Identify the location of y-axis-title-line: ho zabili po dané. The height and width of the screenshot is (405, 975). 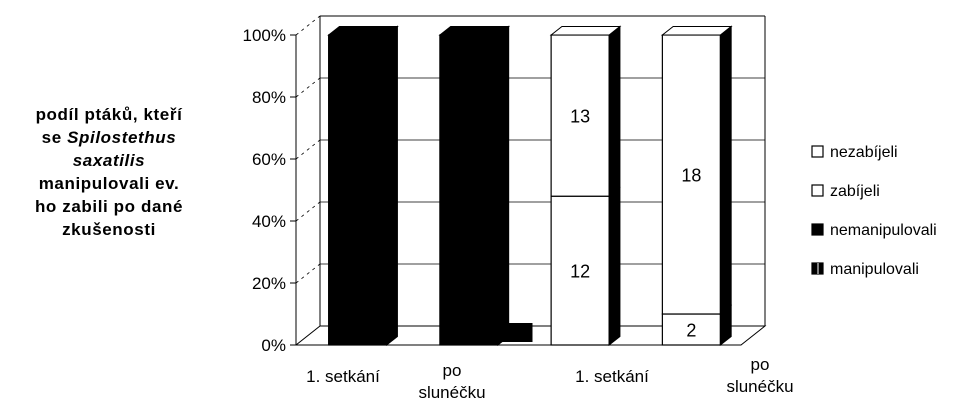
(109, 206).